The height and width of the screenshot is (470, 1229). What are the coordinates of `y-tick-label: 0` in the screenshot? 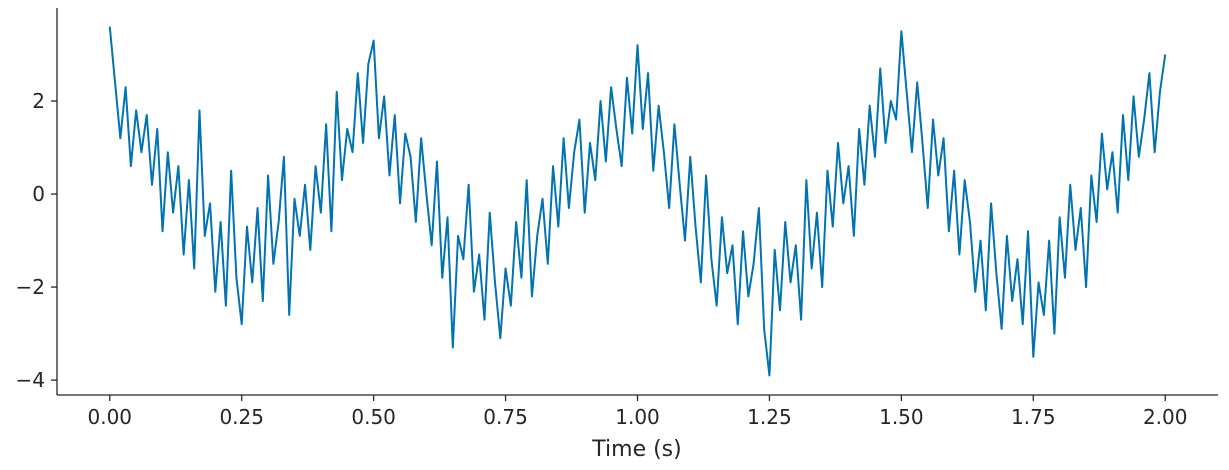 It's located at (38, 194).